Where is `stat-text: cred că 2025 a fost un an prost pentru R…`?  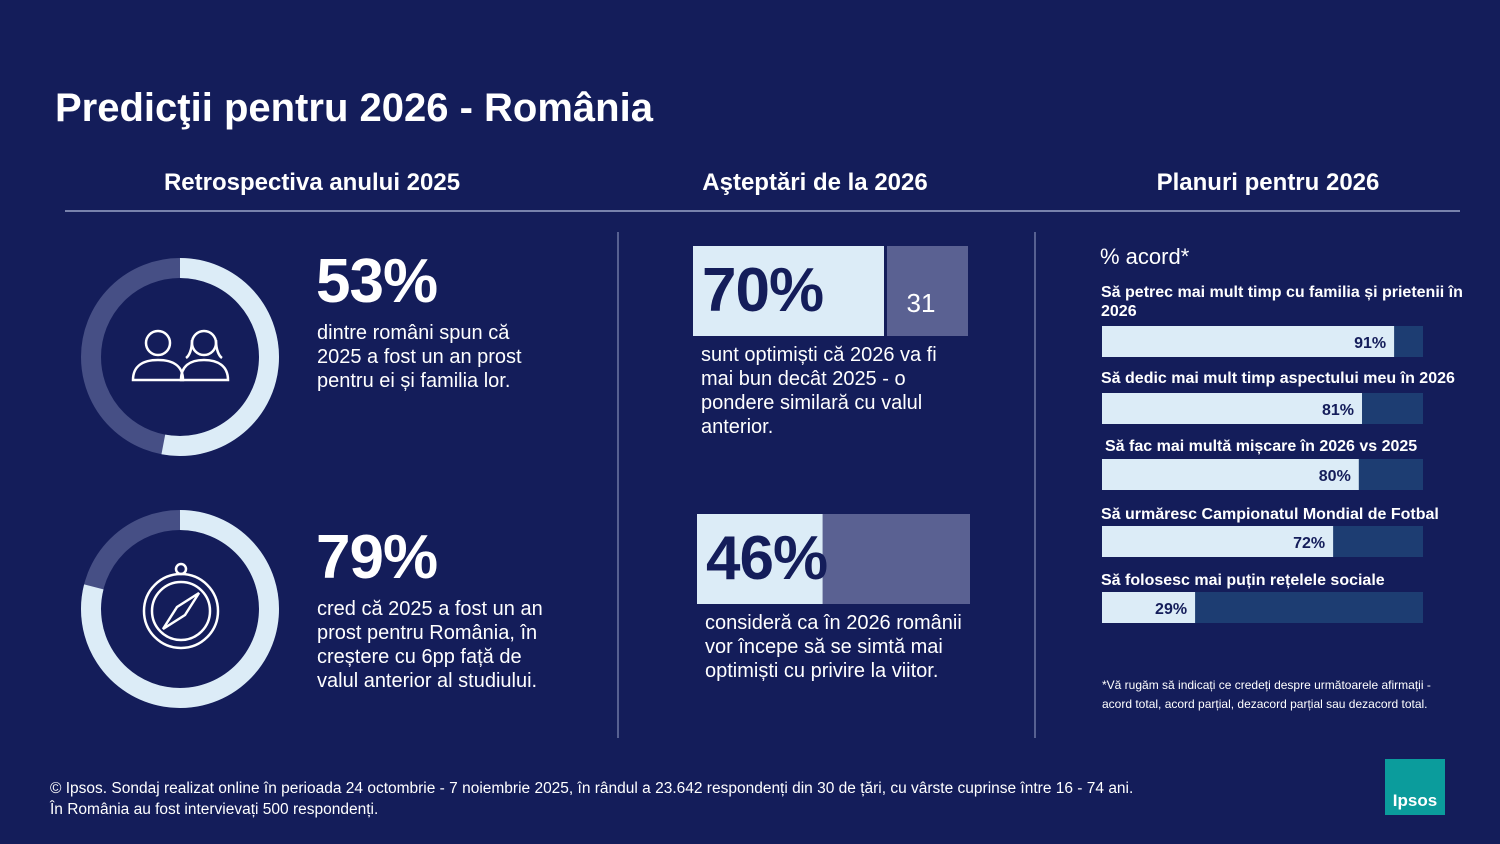 stat-text: cred că 2025 a fost un an prost pentru R… is located at coordinates (430, 645).